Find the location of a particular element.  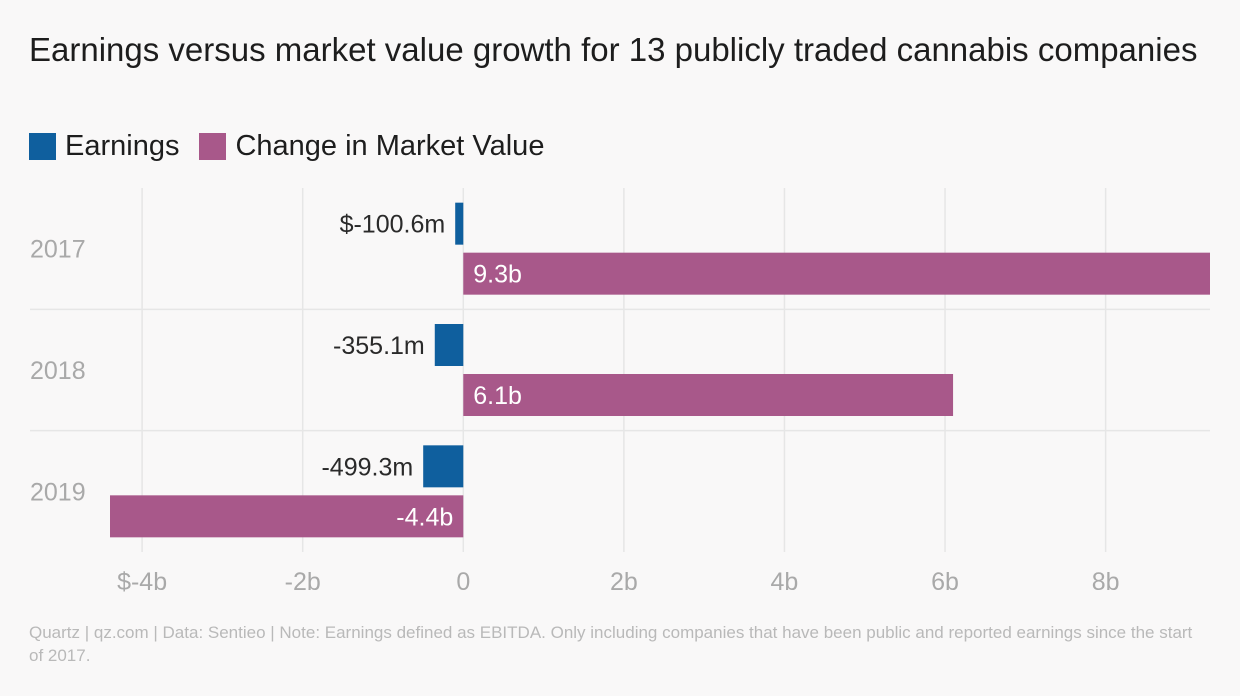

x-tick-label-4: 4b is located at coordinates (785, 582).